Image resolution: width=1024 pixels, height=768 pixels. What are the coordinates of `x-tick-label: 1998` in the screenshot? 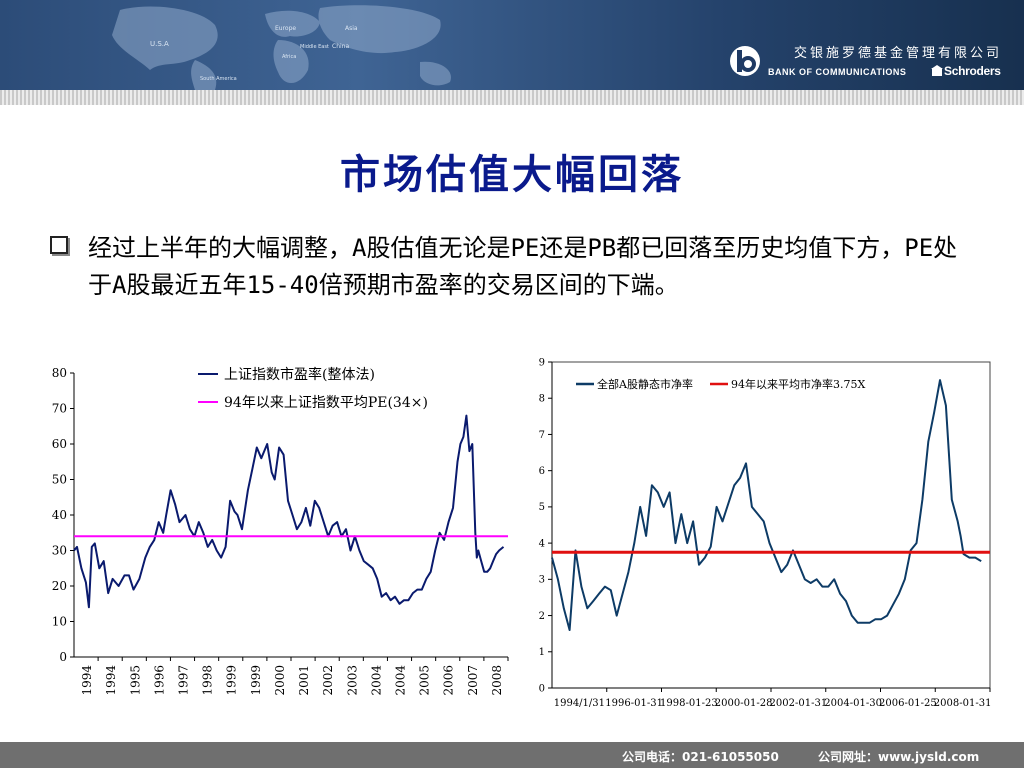 It's located at (208, 680).